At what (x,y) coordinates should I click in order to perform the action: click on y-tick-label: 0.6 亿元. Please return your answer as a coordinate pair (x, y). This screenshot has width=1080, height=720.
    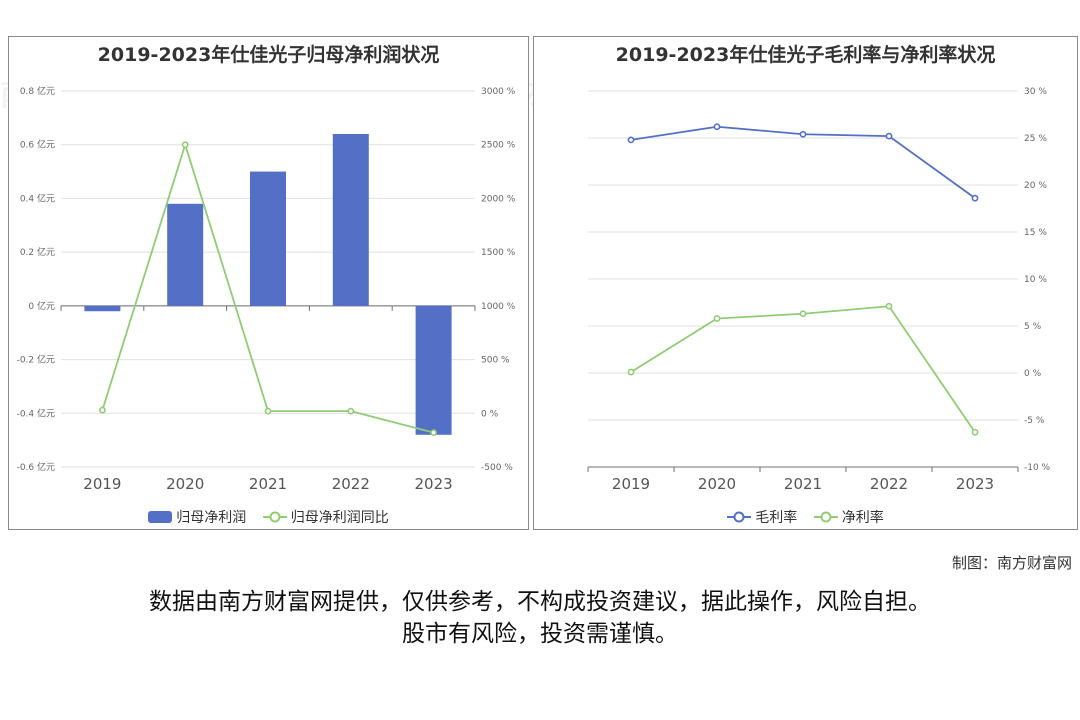
    Looking at the image, I should click on (37, 145).